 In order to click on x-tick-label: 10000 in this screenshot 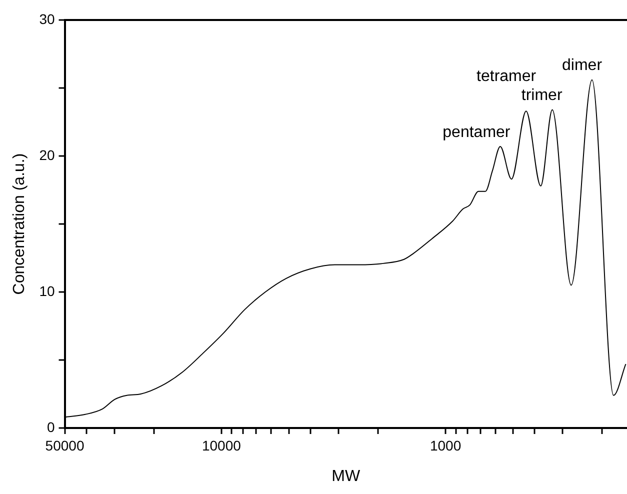, I will do `click(222, 445)`.